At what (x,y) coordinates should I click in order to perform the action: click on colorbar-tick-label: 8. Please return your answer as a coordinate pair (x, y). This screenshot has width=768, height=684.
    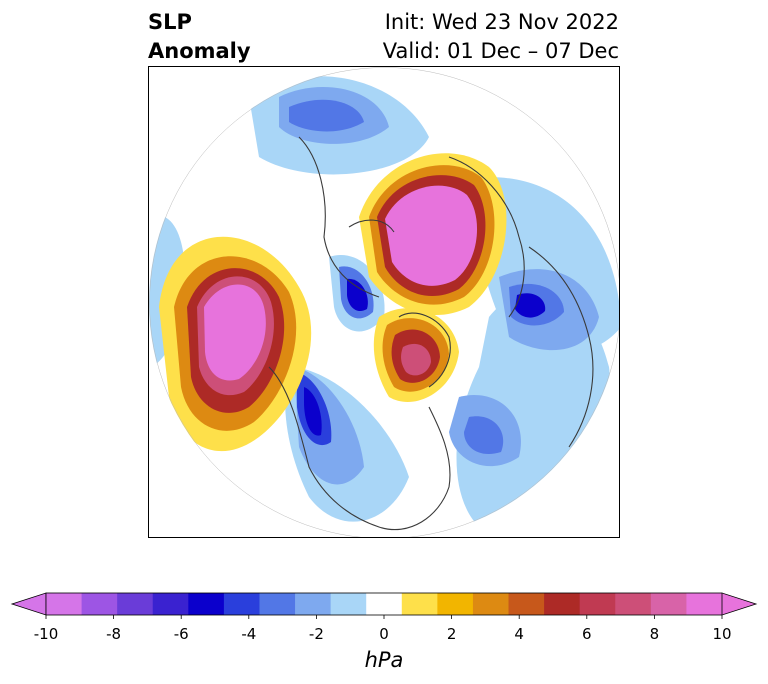
    Looking at the image, I should click on (654, 634).